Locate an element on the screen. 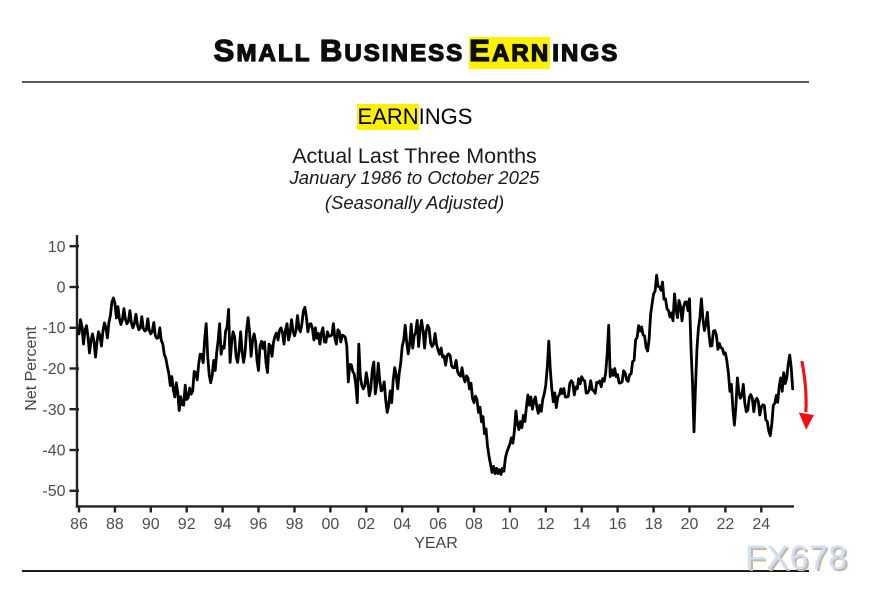  svg-text: -40 is located at coordinates (53, 451).